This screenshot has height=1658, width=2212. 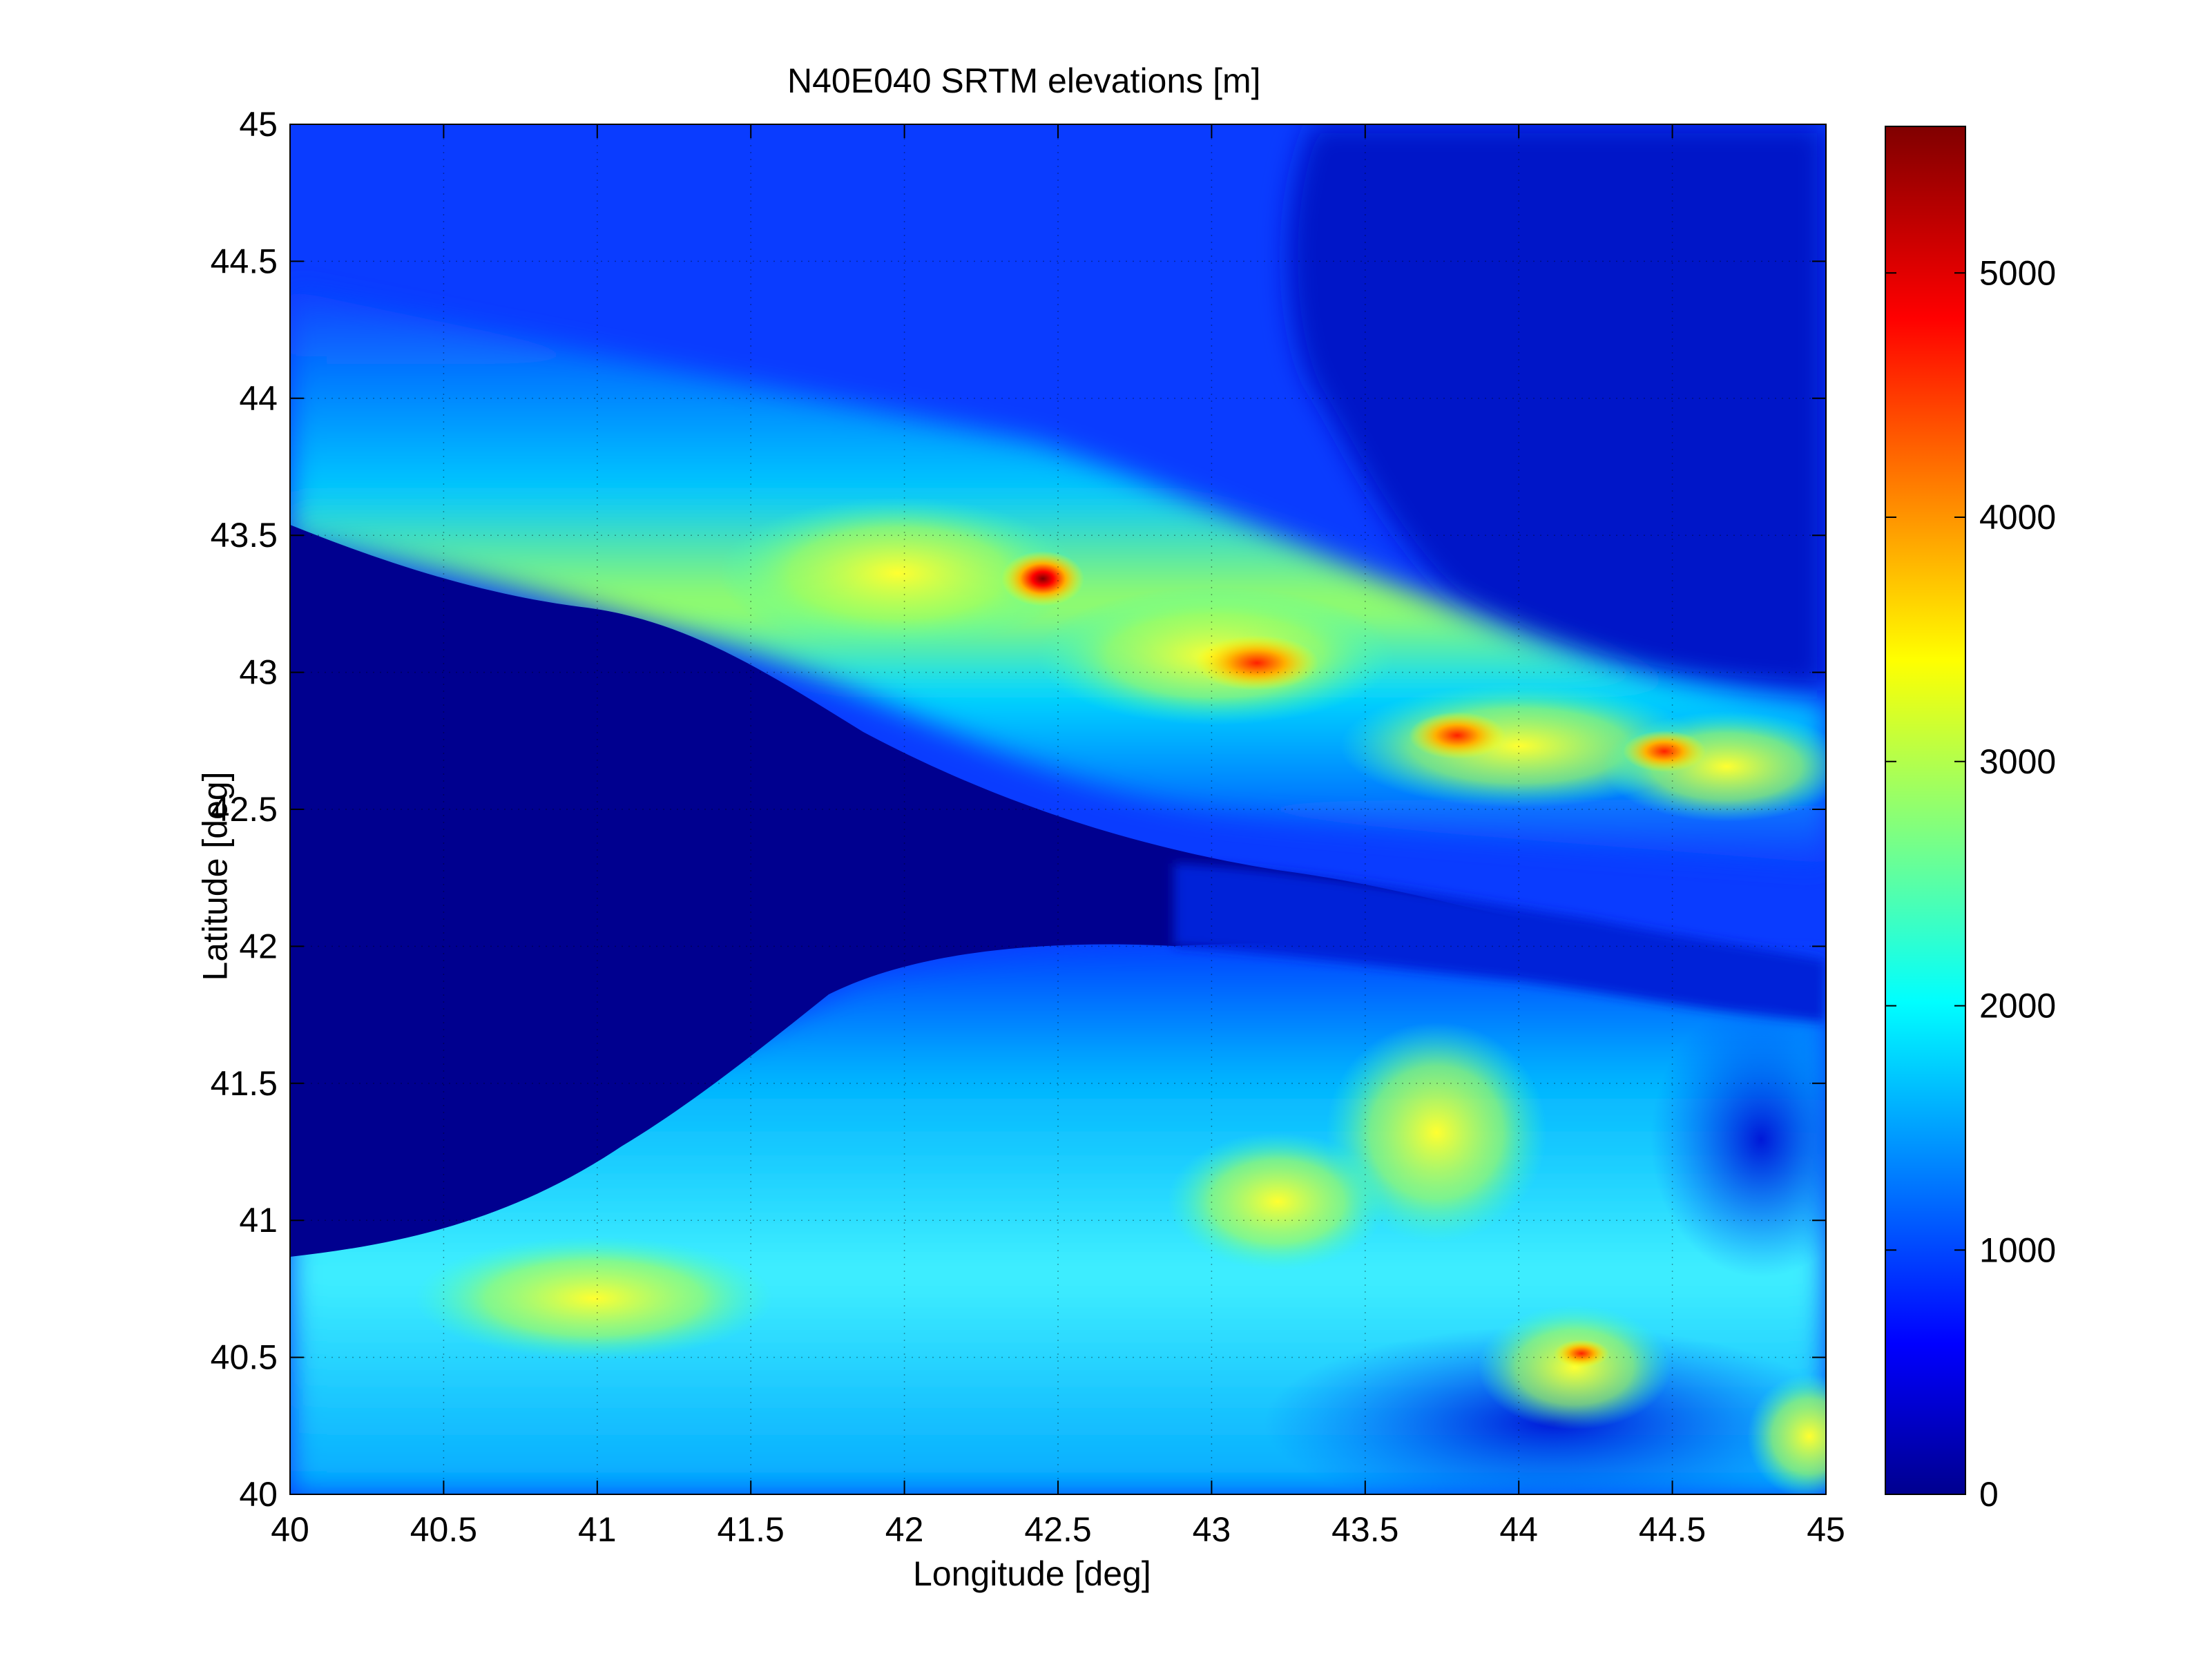 What do you see at coordinates (597, 1529) in the screenshot?
I see `x-tick-label: 41` at bounding box center [597, 1529].